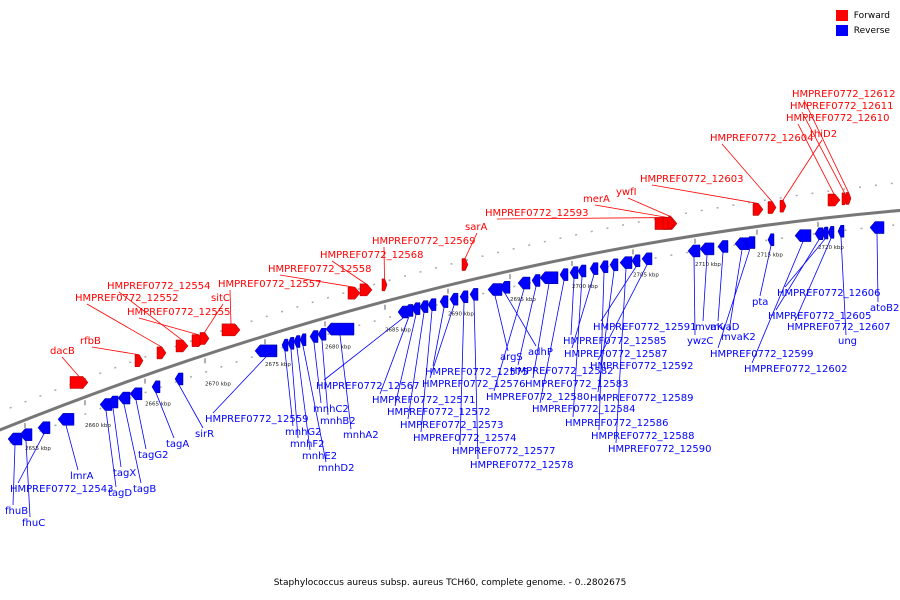  Describe the element at coordinates (33, 523) in the screenshot. I see `reverse-gene-label: fhuC` at that location.